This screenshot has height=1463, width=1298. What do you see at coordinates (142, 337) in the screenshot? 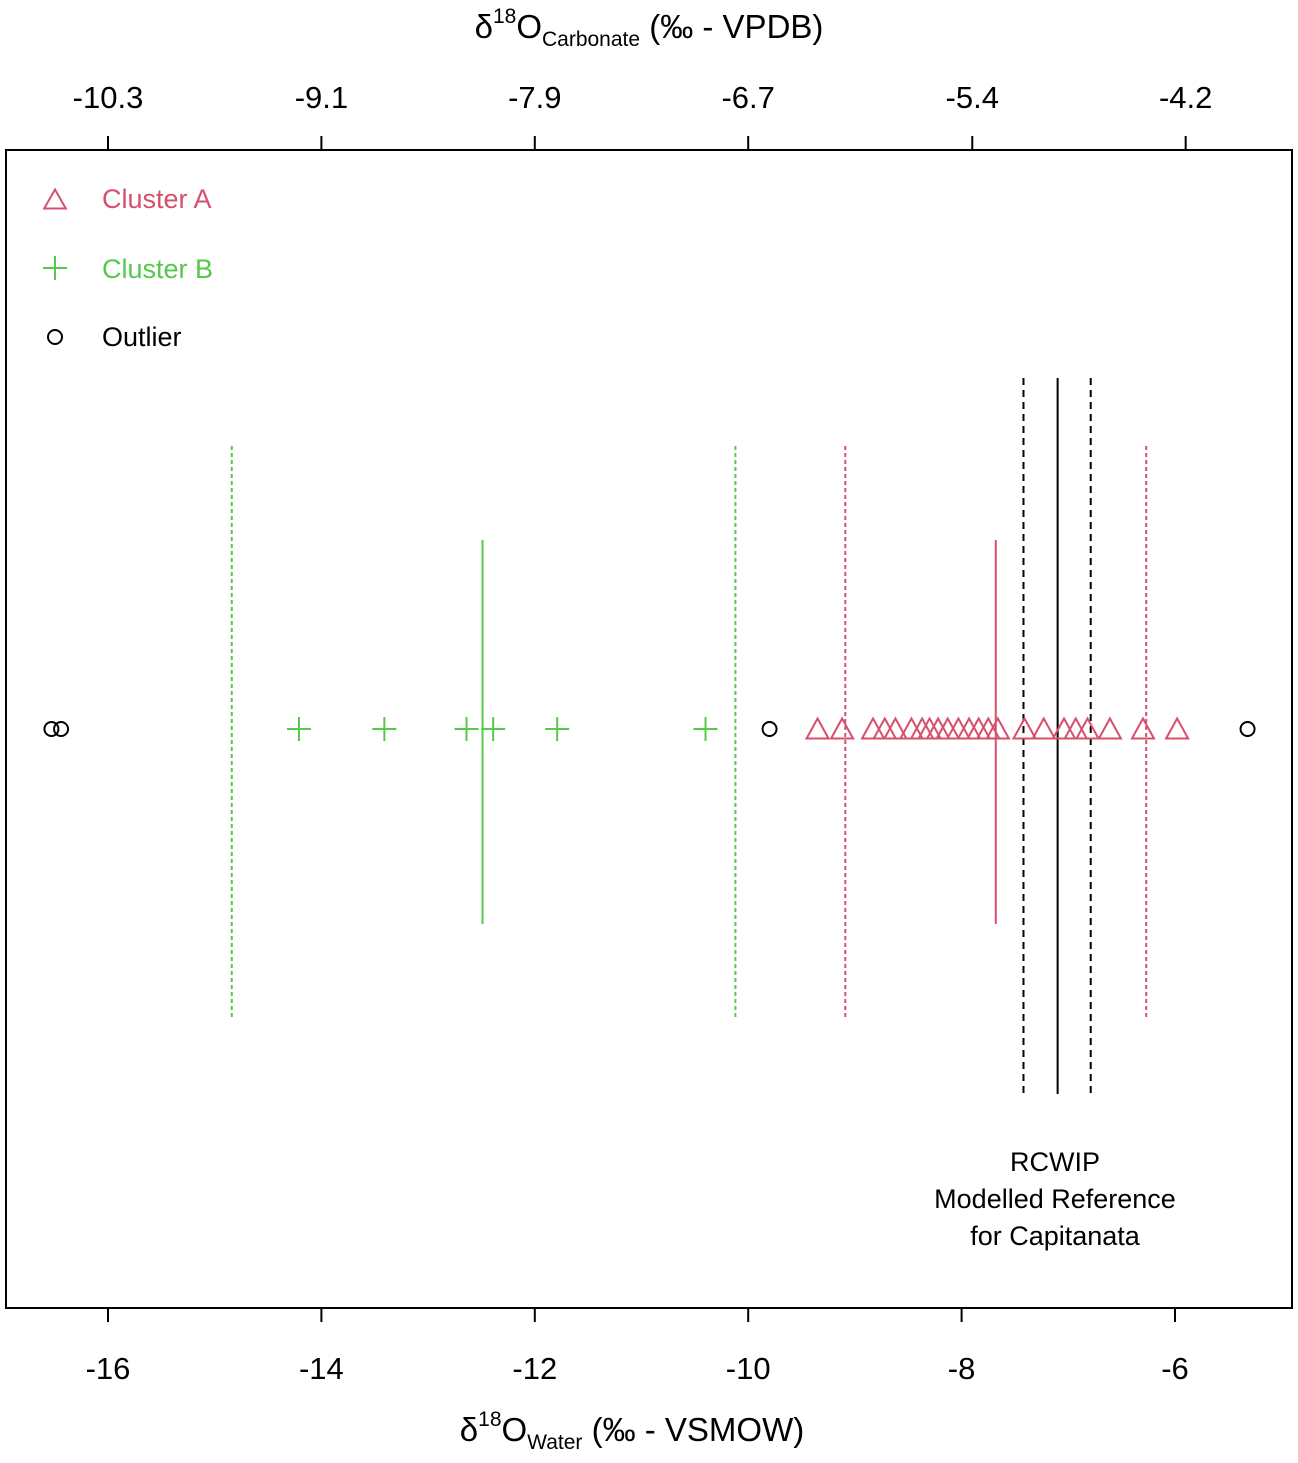
I see `legend-label-outlier: Outlier` at bounding box center [142, 337].